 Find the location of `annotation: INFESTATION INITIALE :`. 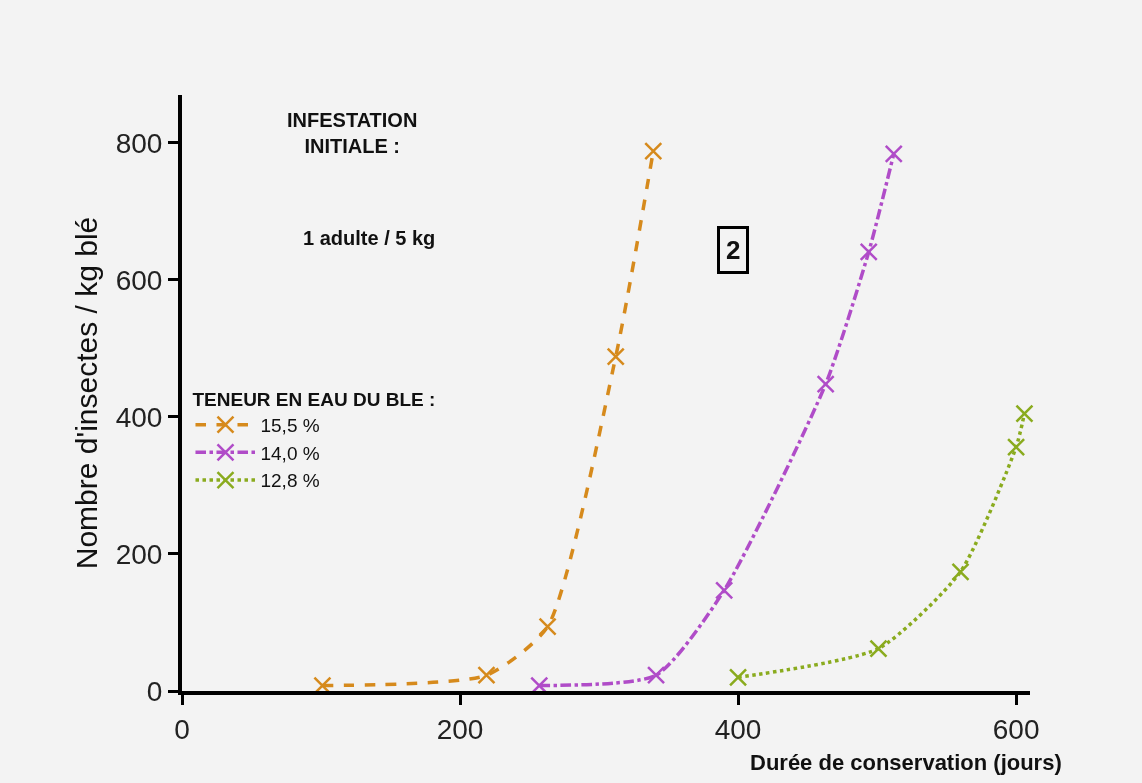

annotation: INFESTATION INITIALE : is located at coordinates (352, 133).